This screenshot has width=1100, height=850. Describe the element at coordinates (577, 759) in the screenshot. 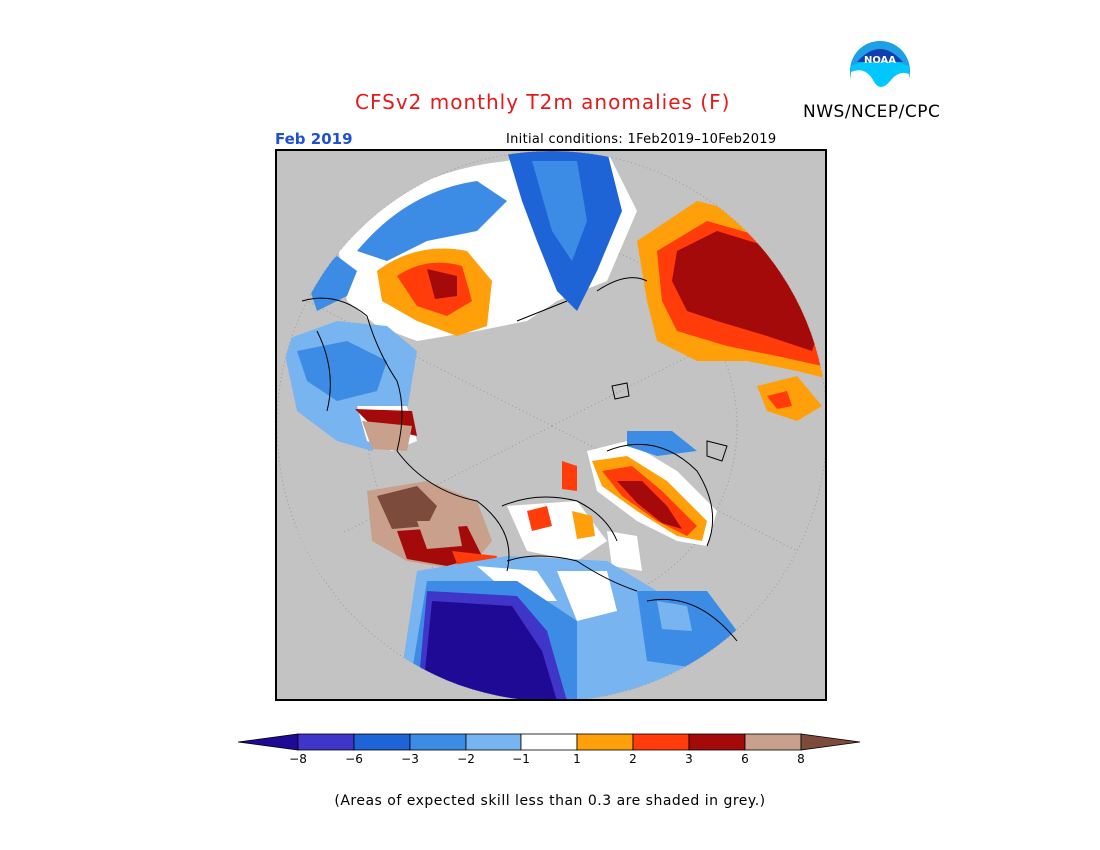

I see `legend-tick-label: 1` at that location.